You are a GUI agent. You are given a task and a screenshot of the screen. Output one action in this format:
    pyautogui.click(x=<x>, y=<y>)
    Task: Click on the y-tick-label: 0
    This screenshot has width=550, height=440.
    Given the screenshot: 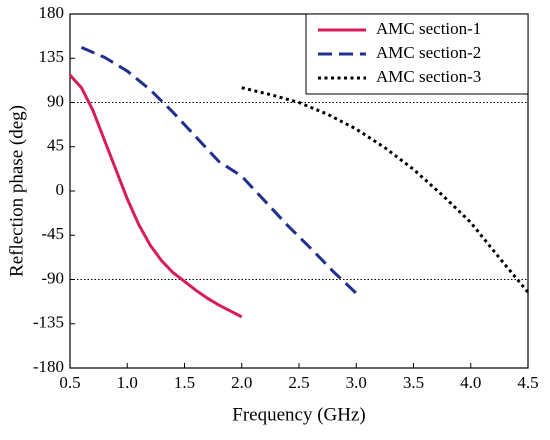 What is the action you would take?
    pyautogui.click(x=60, y=189)
    